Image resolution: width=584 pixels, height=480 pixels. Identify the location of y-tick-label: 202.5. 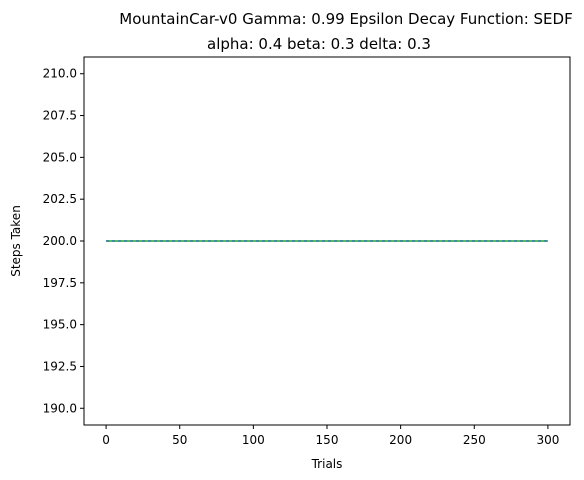
(60, 199).